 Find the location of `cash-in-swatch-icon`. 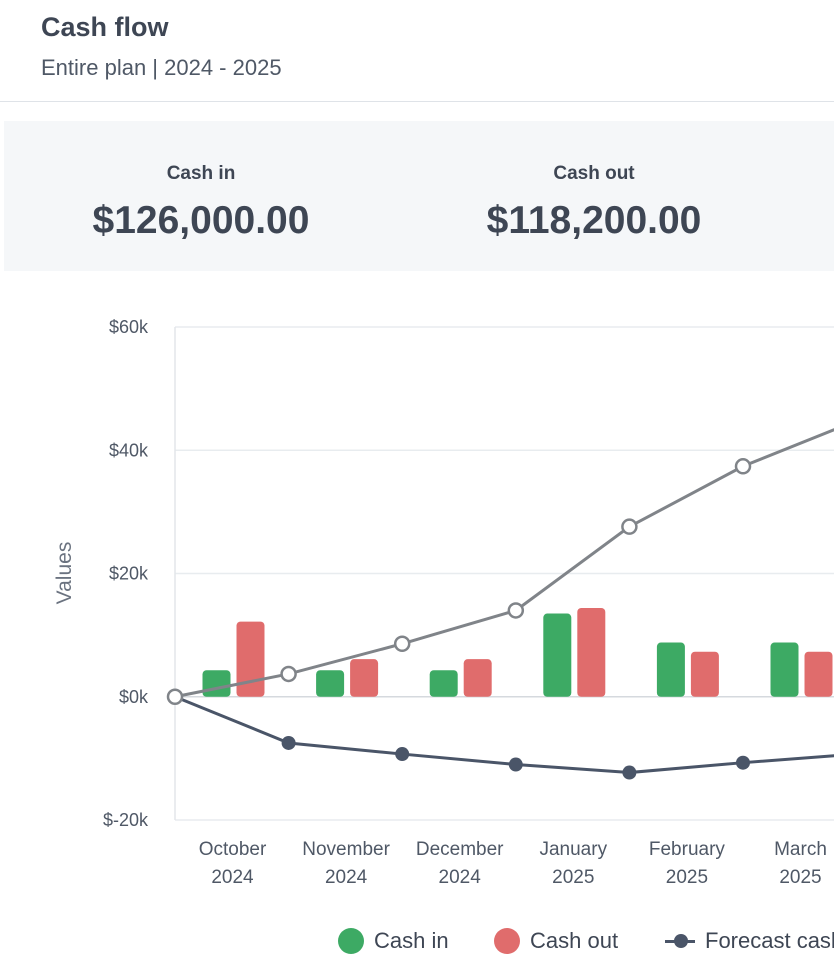

cash-in-swatch-icon is located at coordinates (351, 941).